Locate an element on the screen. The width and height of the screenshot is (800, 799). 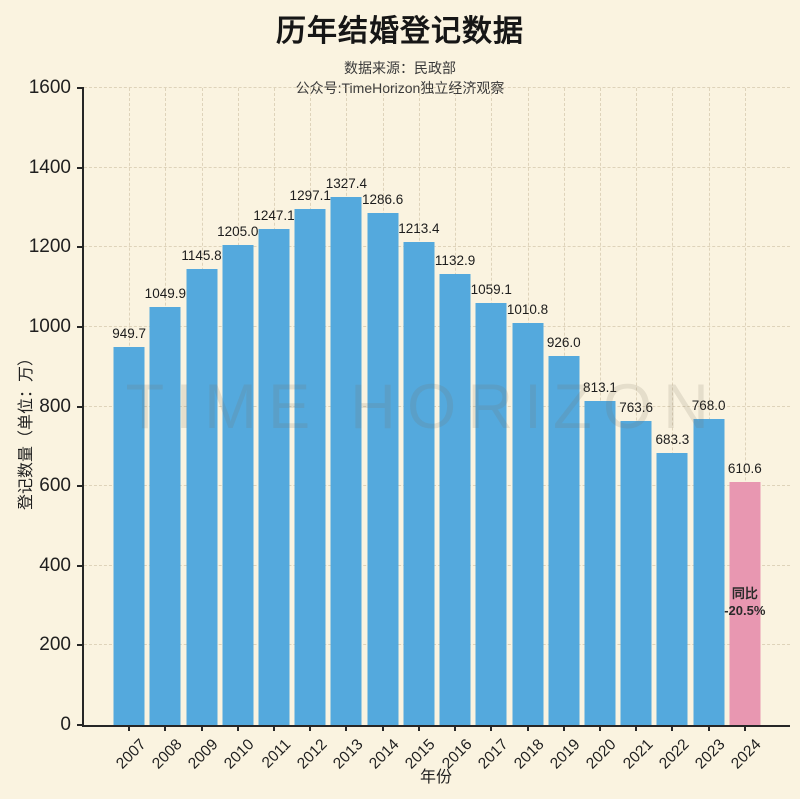
bar-value-2016: 1132.9 is located at coordinates (455, 260).